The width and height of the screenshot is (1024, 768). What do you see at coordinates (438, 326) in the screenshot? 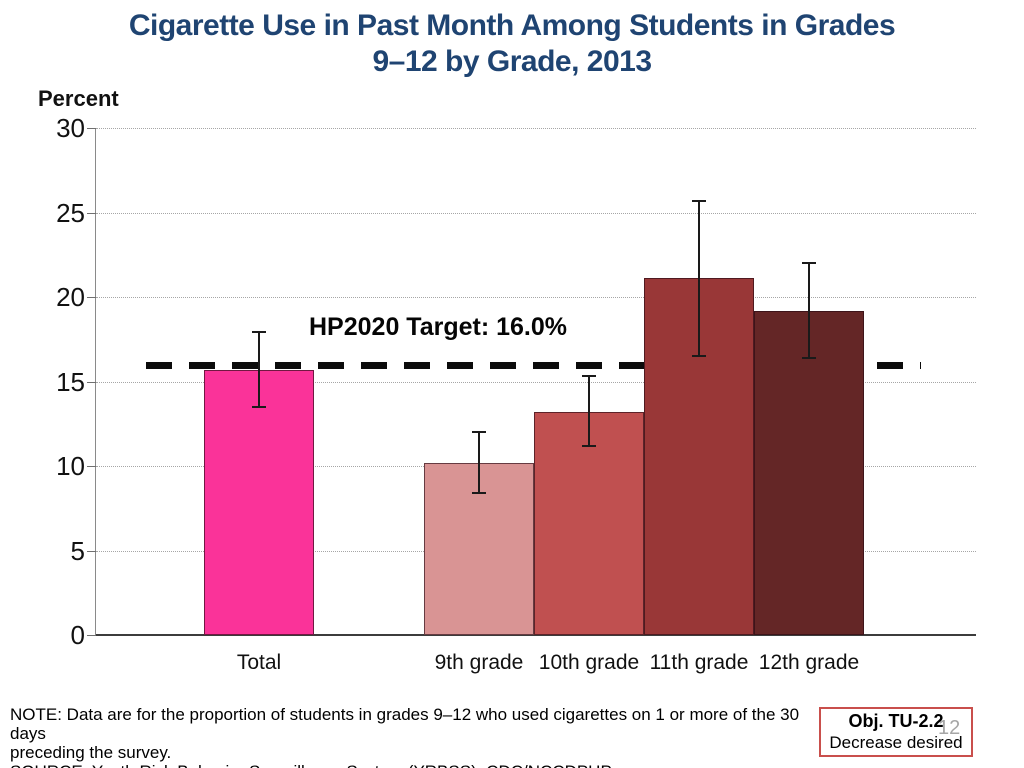
I see `target-line-label: HP2020 Target: 16.0%` at bounding box center [438, 326].